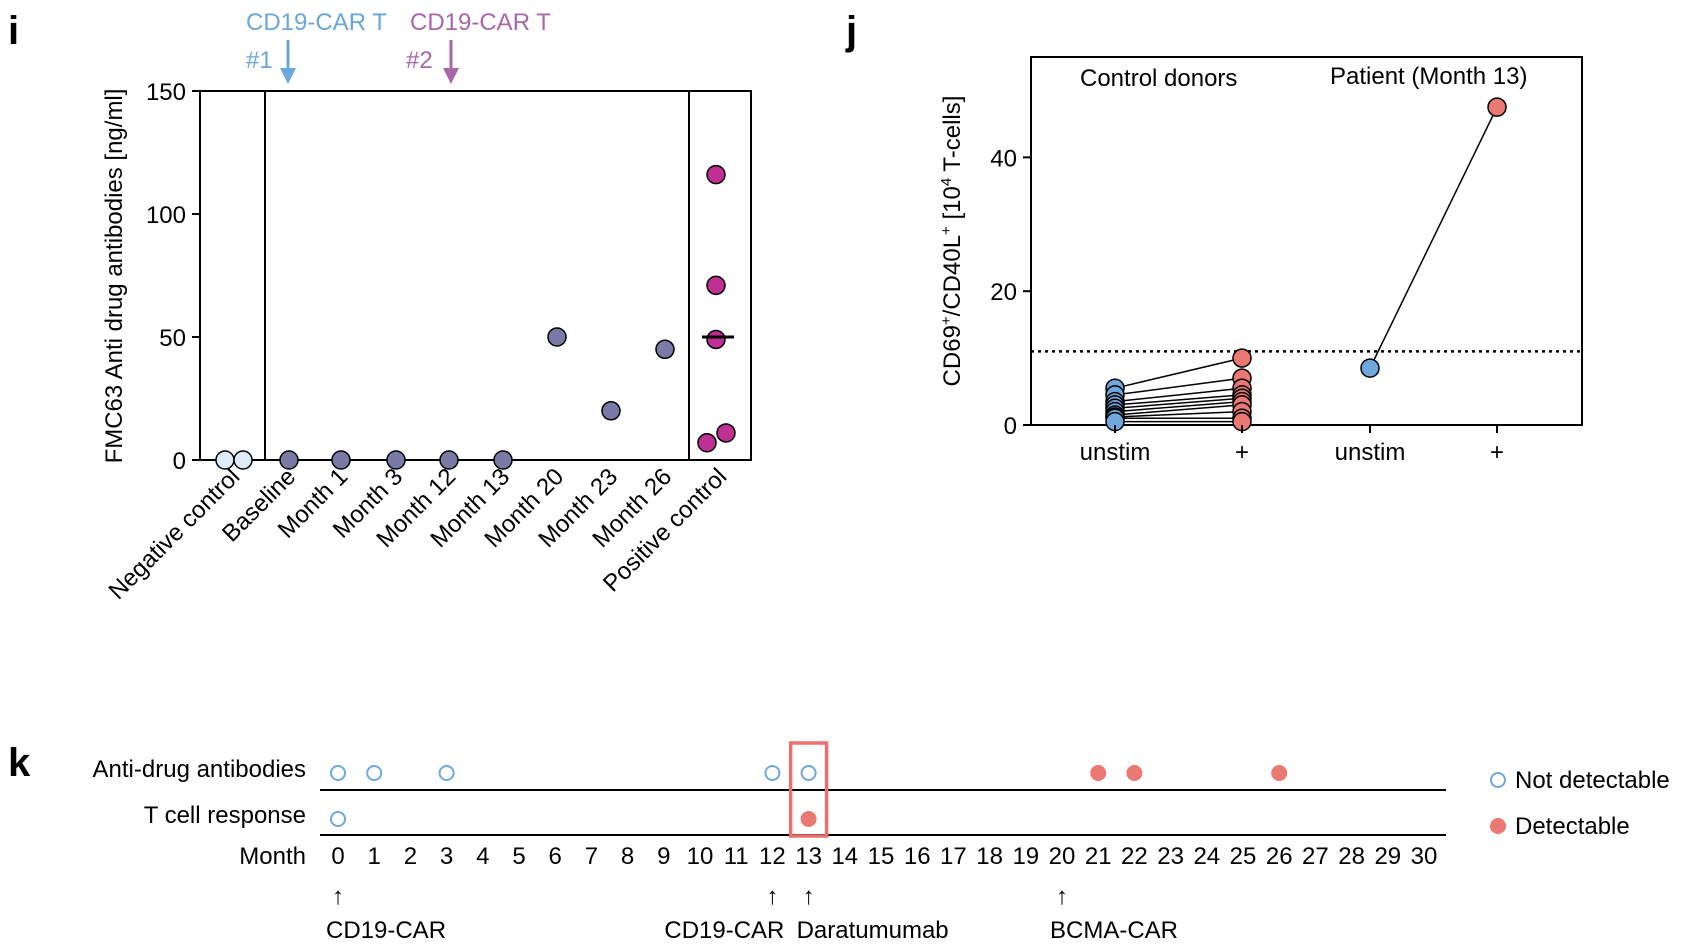 This screenshot has height=947, width=1686. What do you see at coordinates (446, 856) in the screenshot?
I see `month-label: 3` at bounding box center [446, 856].